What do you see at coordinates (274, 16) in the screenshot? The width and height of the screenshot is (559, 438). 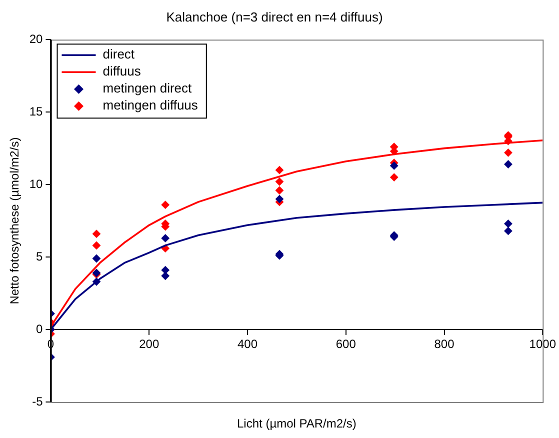 I see `chart-title: Kalanchoe (n=3 direct en n=4 diffuus)` at bounding box center [274, 16].